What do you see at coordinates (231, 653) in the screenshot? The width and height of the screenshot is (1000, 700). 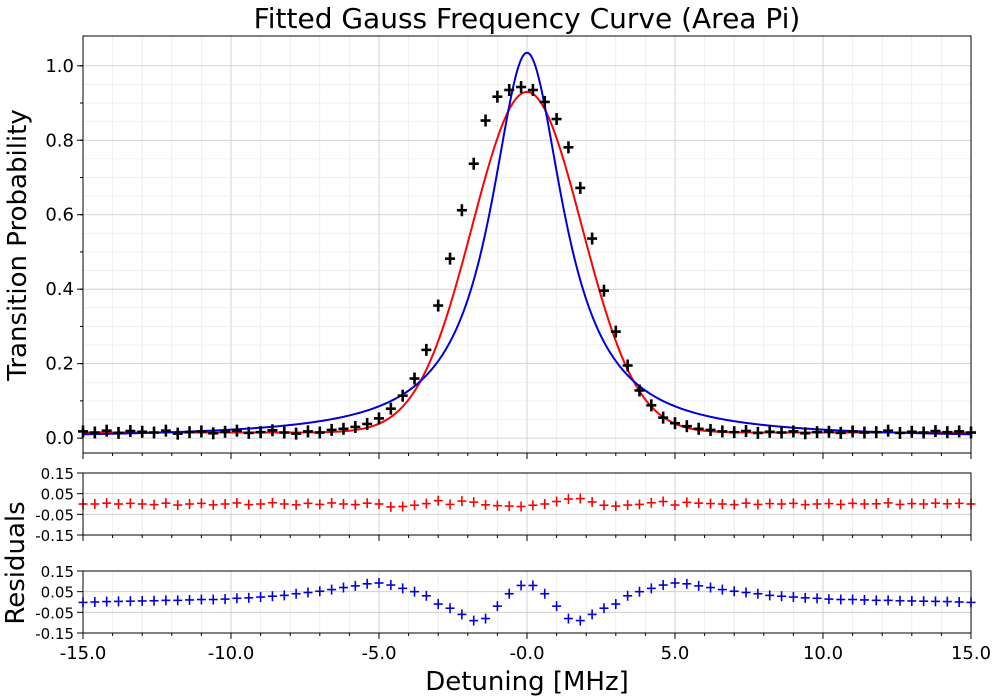 I see `x-tick-label: -10.0` at bounding box center [231, 653].